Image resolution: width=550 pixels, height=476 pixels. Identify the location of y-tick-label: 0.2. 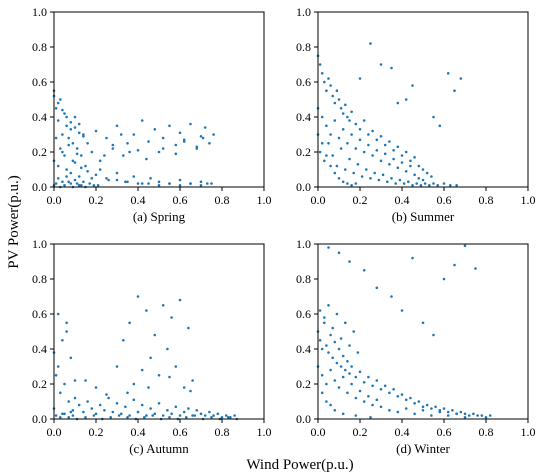
(39, 152).